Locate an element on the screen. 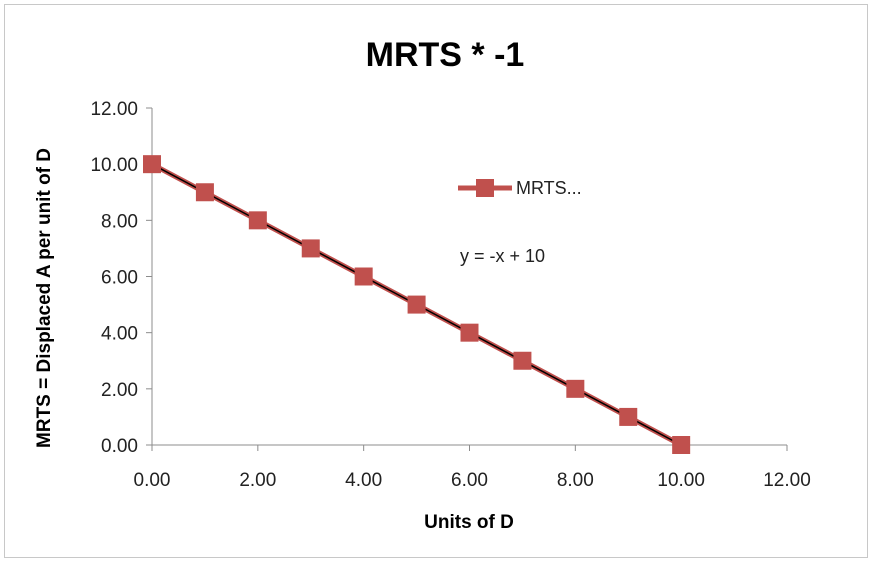 Image resolution: width=878 pixels, height=564 pixels. y-tick-label: 6.00 is located at coordinates (119, 278).